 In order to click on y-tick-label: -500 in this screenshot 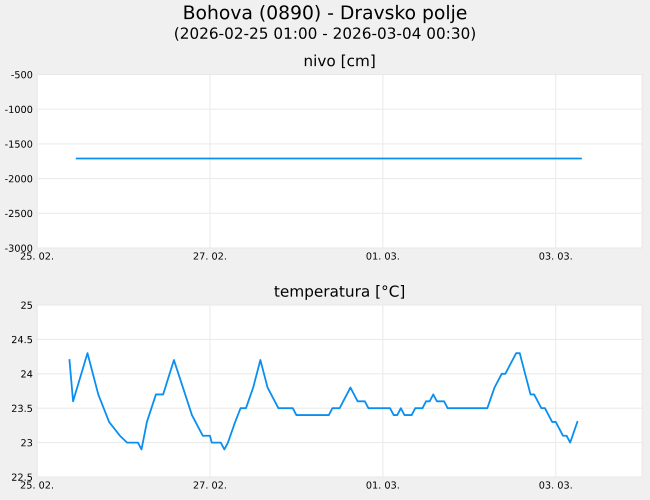, I will do `click(21, 74)`.